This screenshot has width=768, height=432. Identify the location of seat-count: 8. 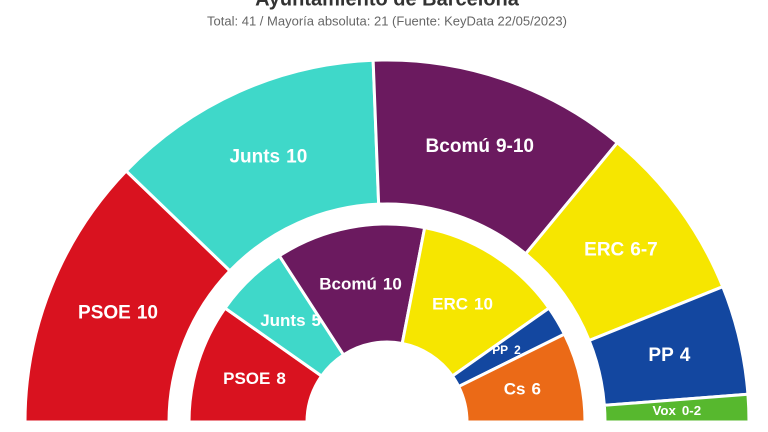
(280, 379).